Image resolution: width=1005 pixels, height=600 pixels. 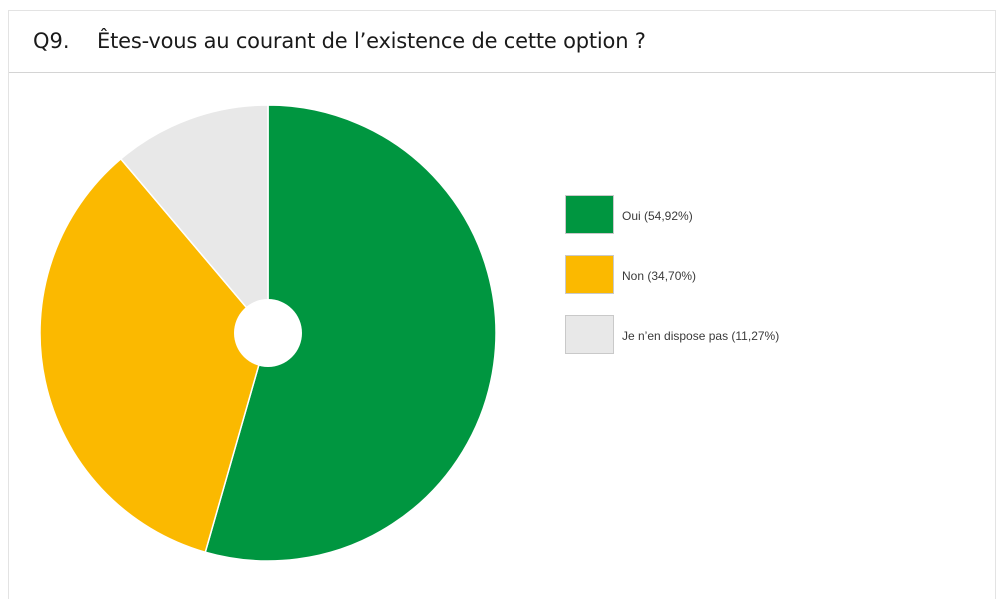 I want to click on legend-label-oui: Oui (54,92%), so click(x=657, y=216).